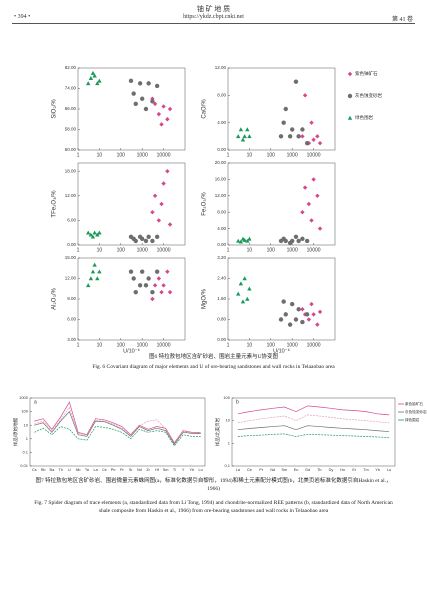  I want to click on panel-label: a, so click(35, 402).